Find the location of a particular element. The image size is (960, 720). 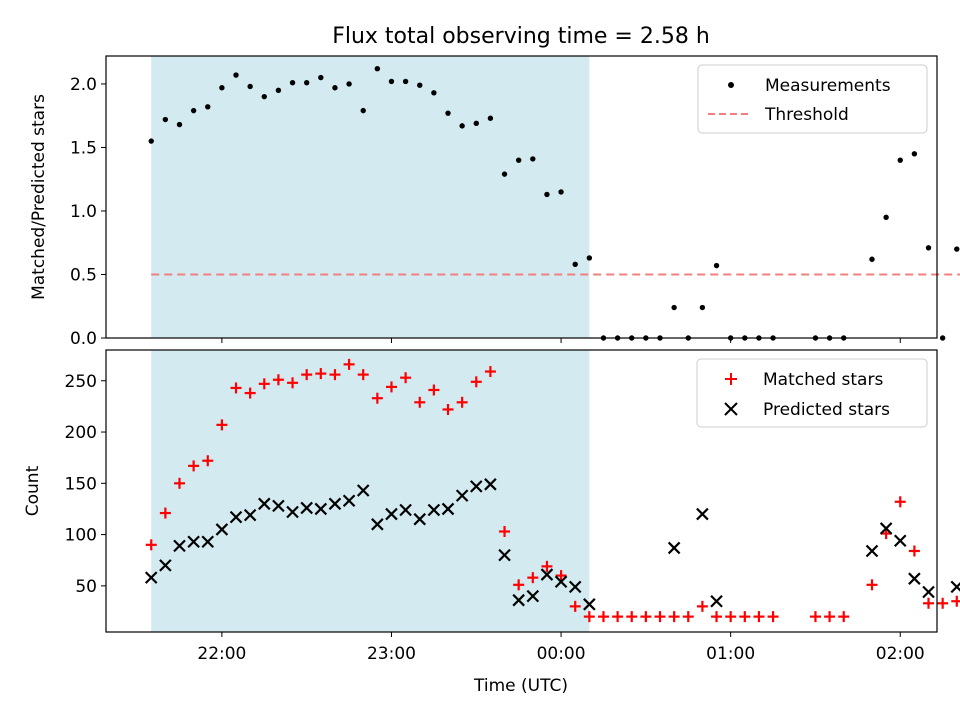

y-tick-label: 100 is located at coordinates (81, 536).